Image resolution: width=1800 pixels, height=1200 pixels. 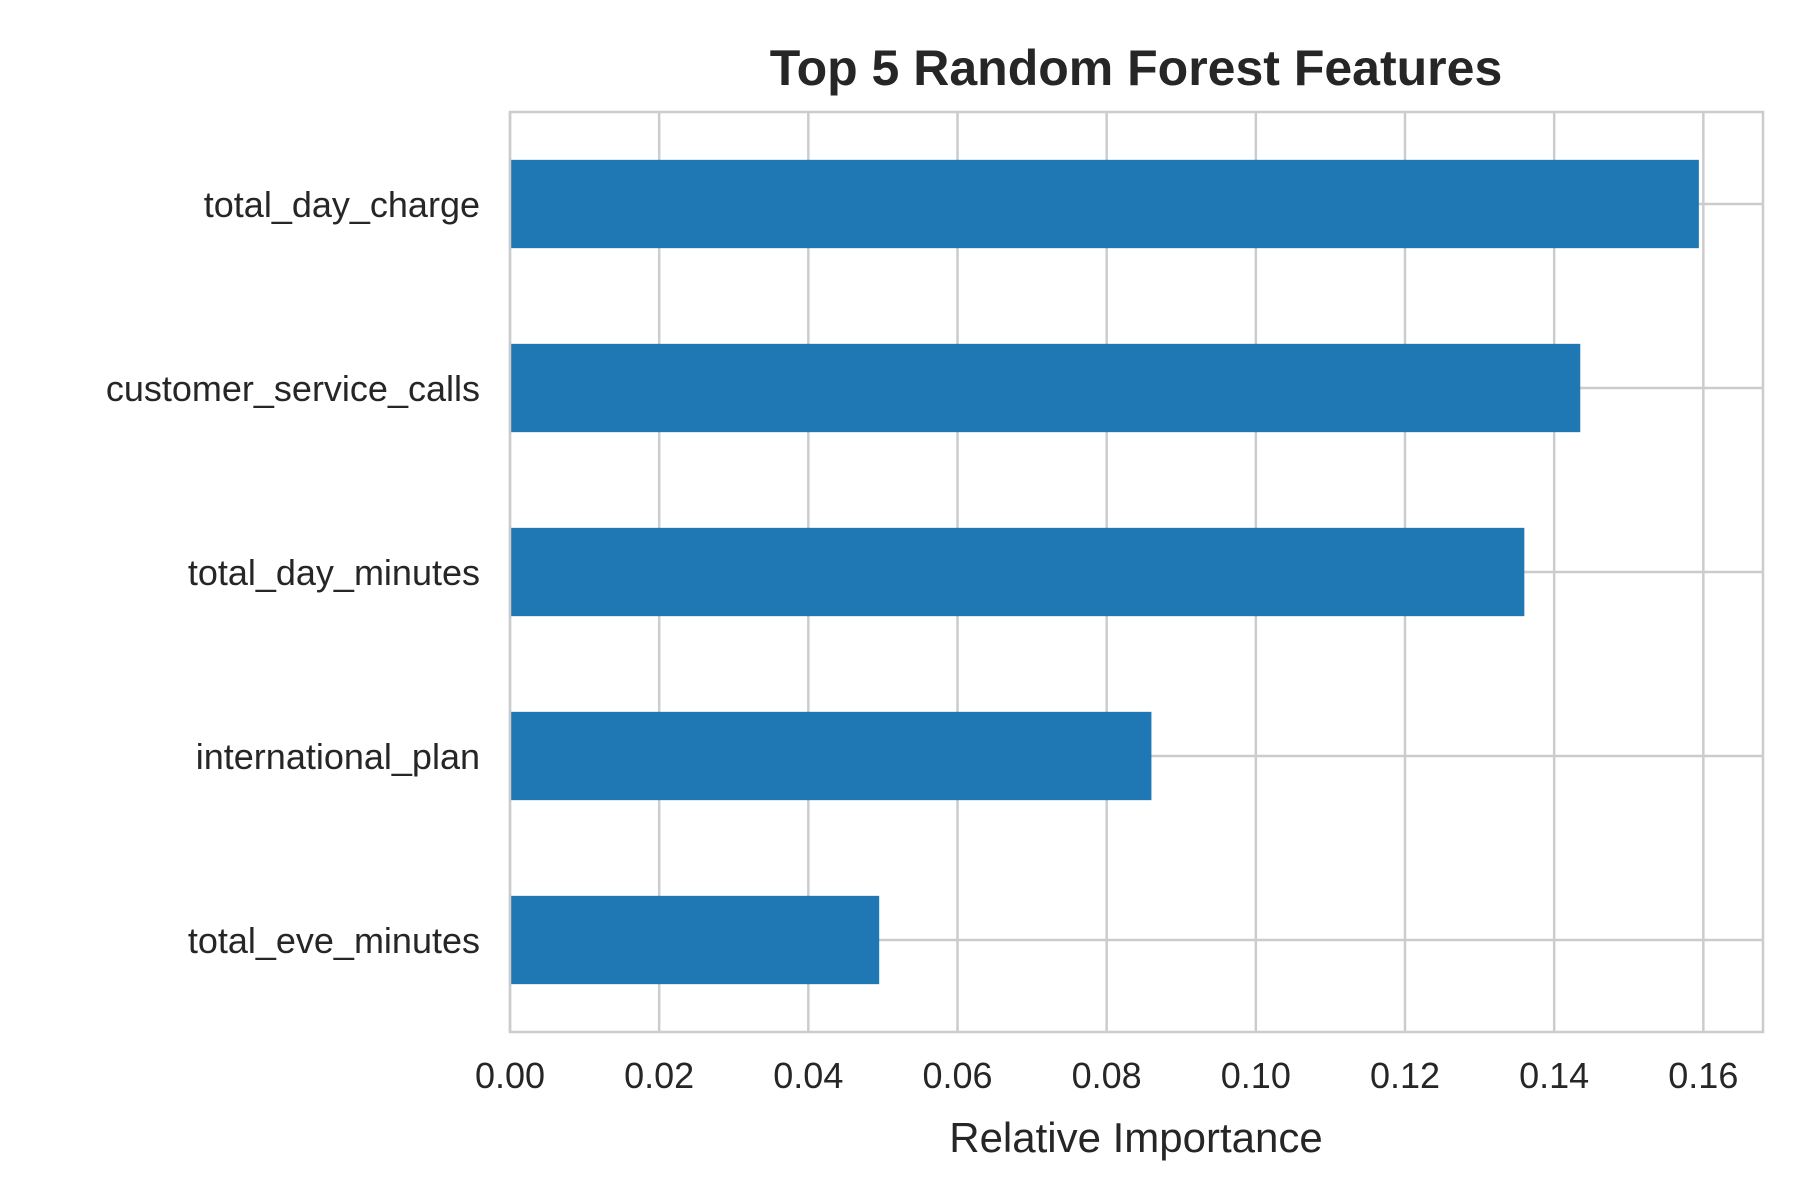 I want to click on y-tick-label: total_day_minutes, so click(x=334, y=572).